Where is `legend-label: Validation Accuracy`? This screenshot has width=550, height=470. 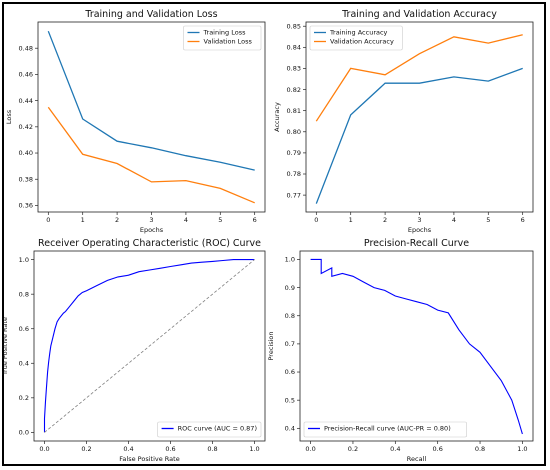 legend-label: Validation Accuracy is located at coordinates (362, 42).